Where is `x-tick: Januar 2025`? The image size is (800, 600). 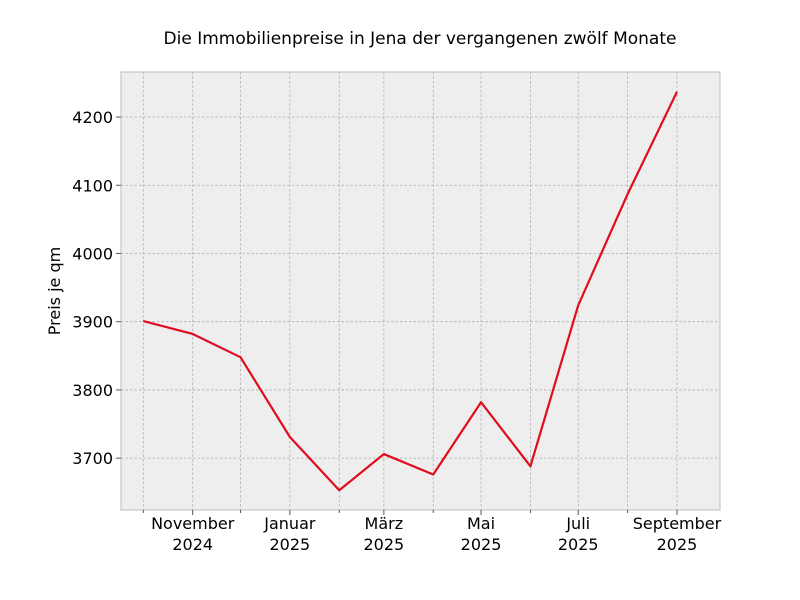
x-tick: Januar 2025 is located at coordinates (289, 532).